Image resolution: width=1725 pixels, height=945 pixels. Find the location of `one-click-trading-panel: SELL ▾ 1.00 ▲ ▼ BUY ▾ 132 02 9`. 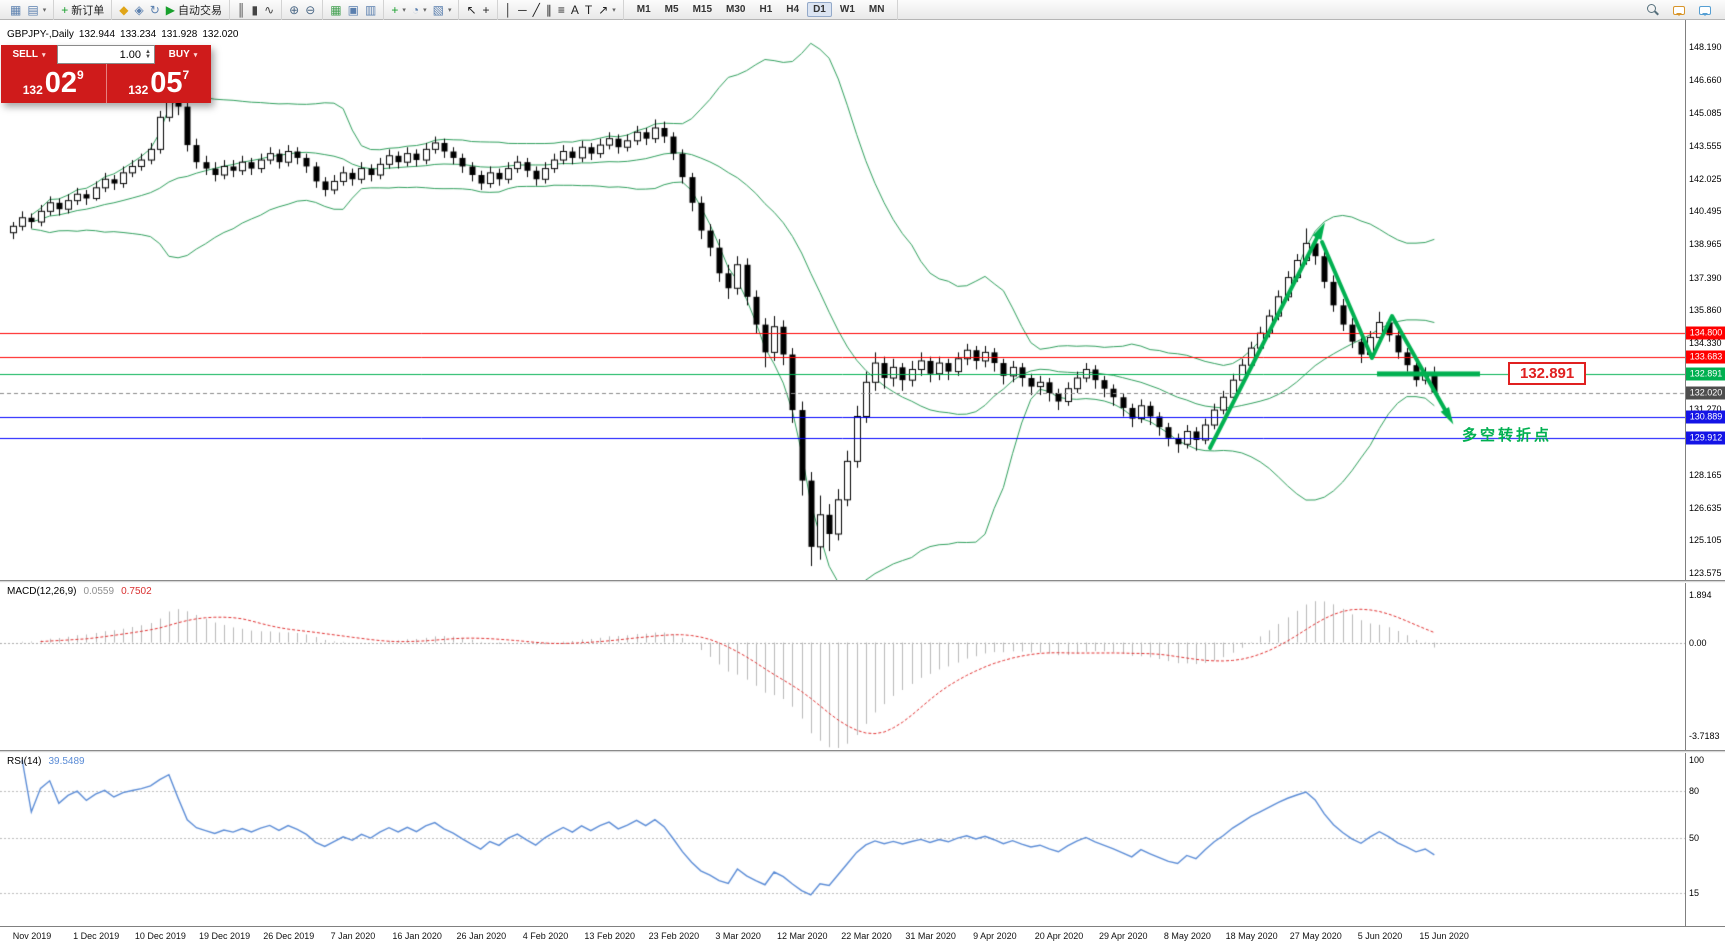

one-click-trading-panel: SELL ▾ 1.00 ▲ ▼ BUY ▾ 132 02 9 is located at coordinates (106, 74).